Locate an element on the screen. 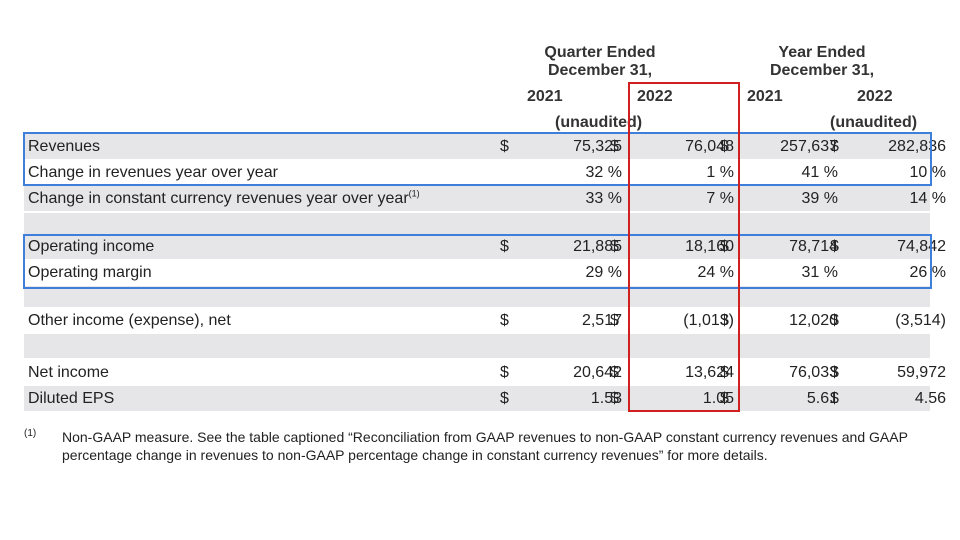  cell-y2022-value: (3,514) is located at coordinates (920, 320).